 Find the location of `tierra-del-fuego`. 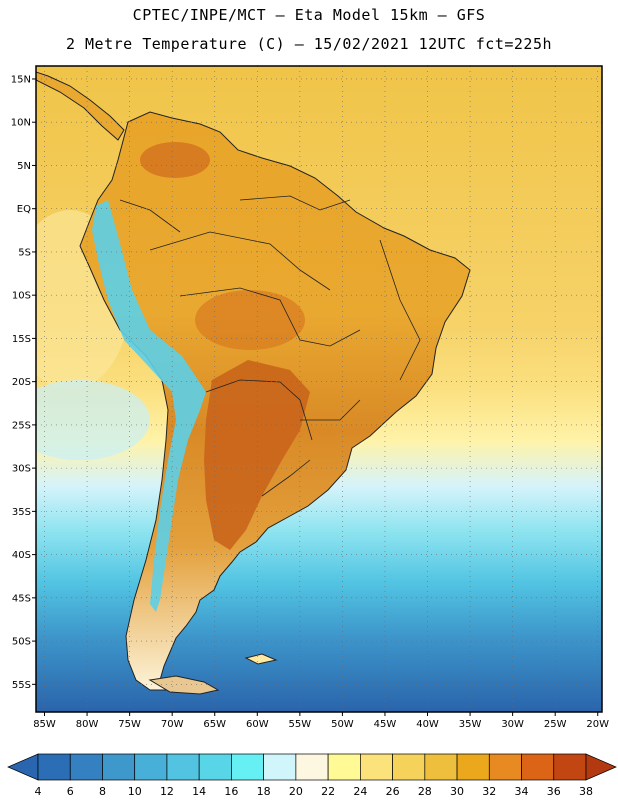

tierra-del-fuego is located at coordinates (184, 685).